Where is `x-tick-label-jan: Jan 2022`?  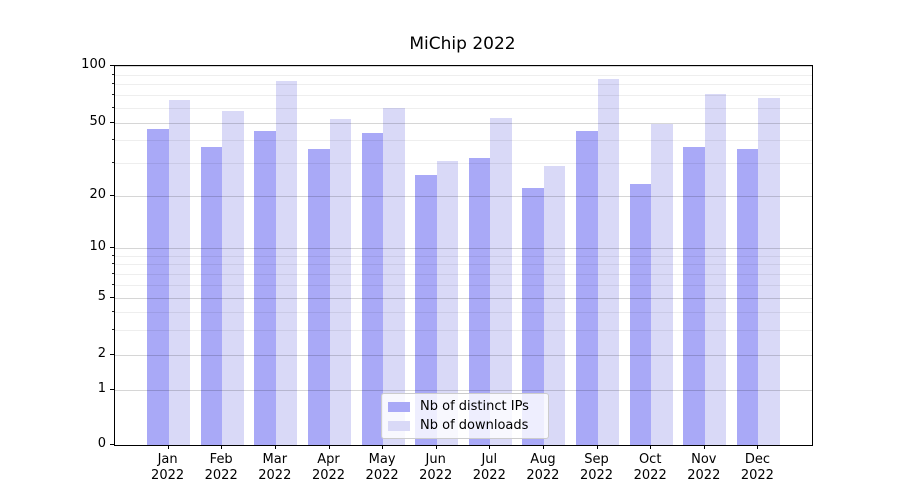
x-tick-label-jan: Jan 2022 is located at coordinates (168, 467).